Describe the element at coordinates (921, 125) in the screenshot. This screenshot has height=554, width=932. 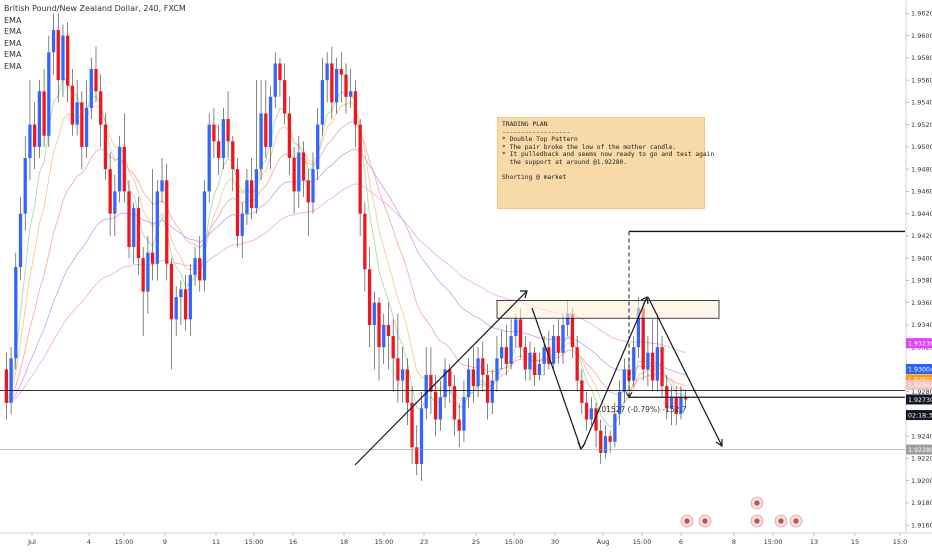
I see `y-tick-label: 1.95200` at that location.